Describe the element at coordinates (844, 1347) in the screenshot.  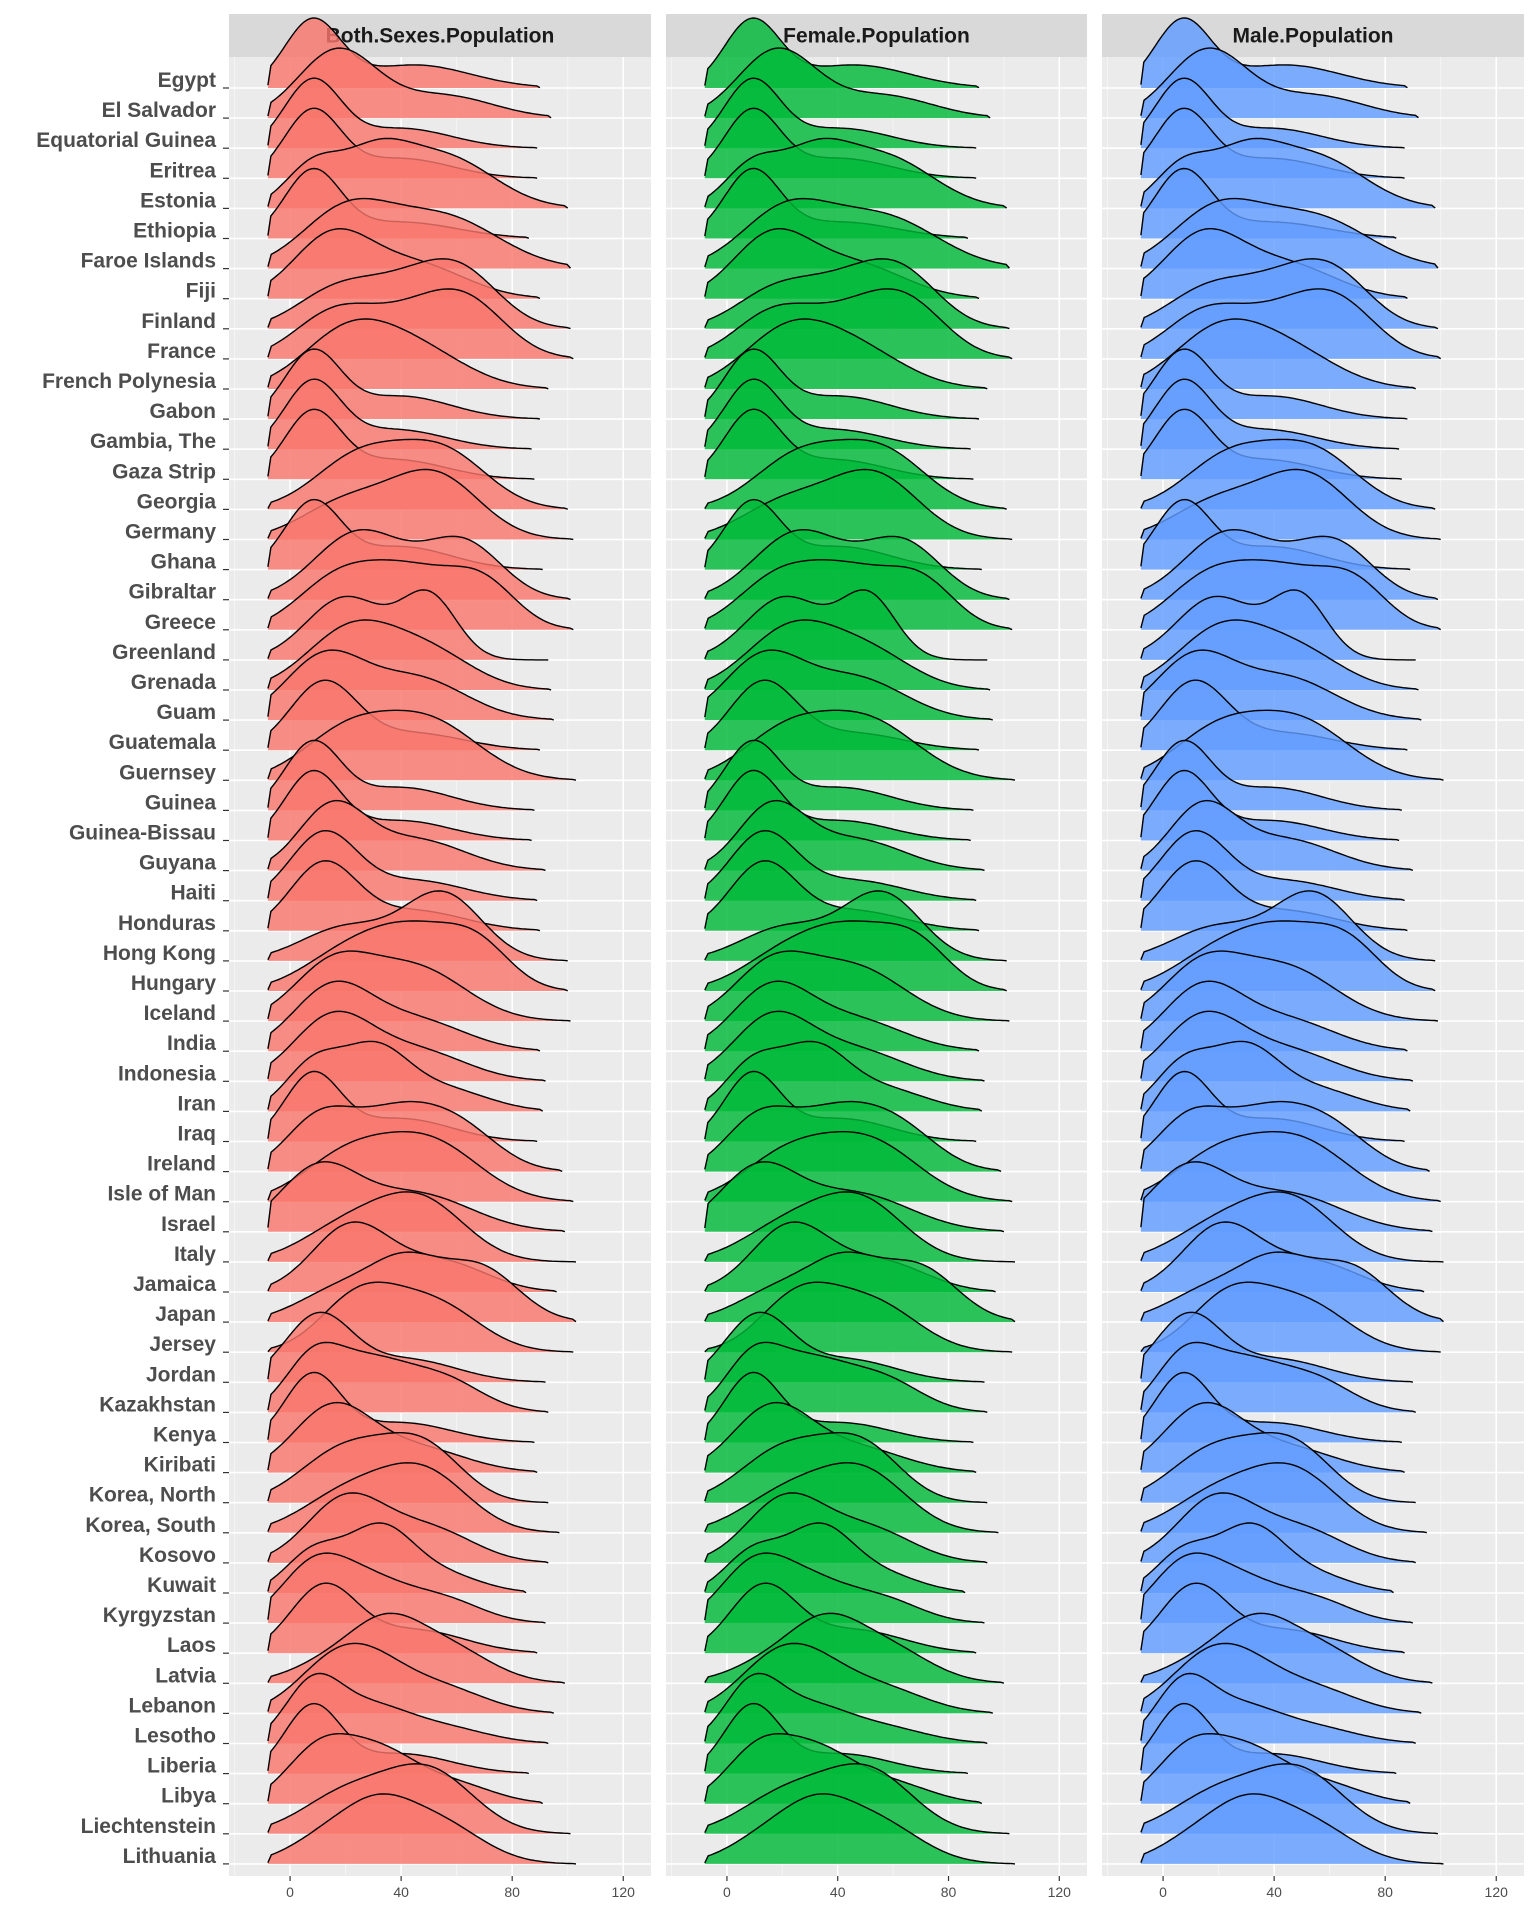
I see `ridge-line-jordan` at that location.